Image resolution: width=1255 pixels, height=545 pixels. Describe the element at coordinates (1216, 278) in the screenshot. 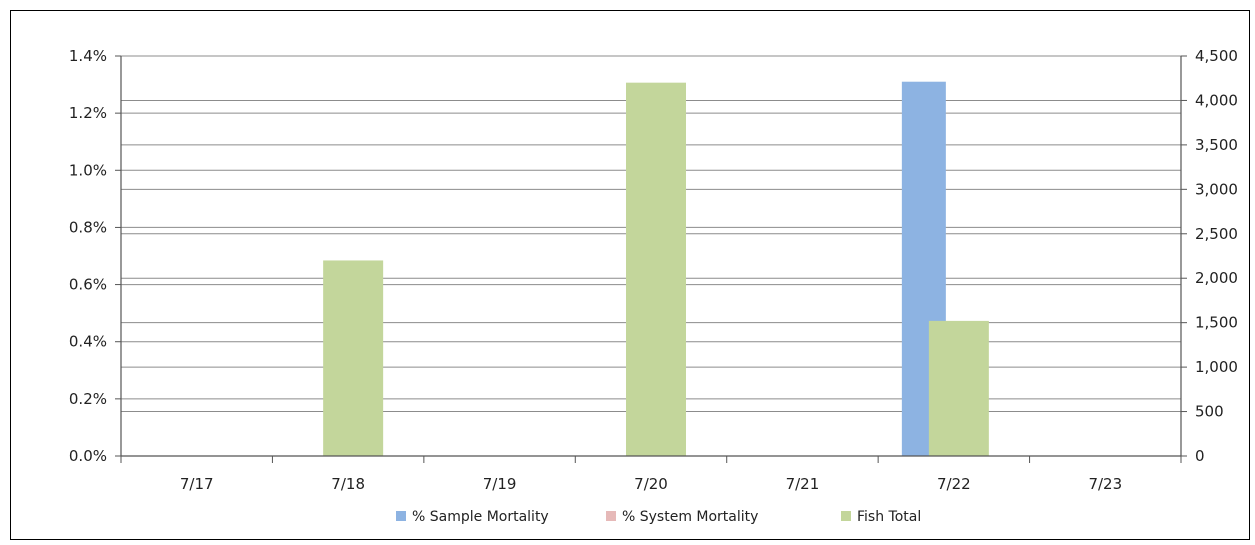

I see `right-tick-label: 2,000` at that location.